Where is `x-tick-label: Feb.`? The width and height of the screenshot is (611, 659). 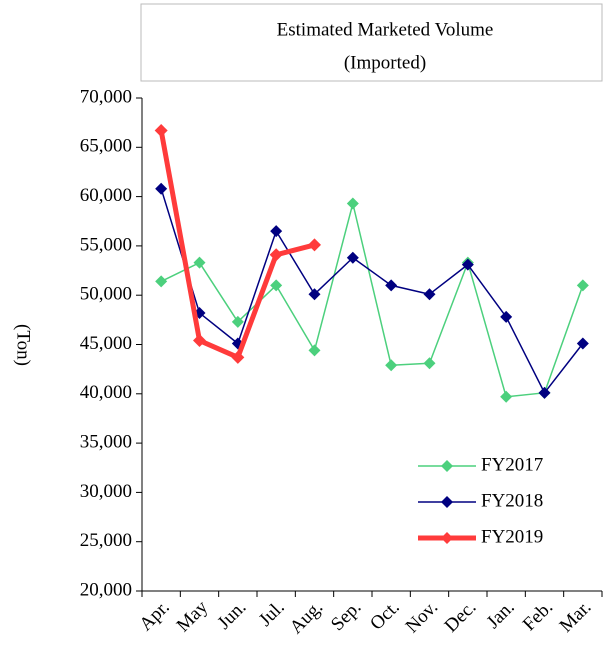 x-tick-label: Feb. is located at coordinates (538, 616).